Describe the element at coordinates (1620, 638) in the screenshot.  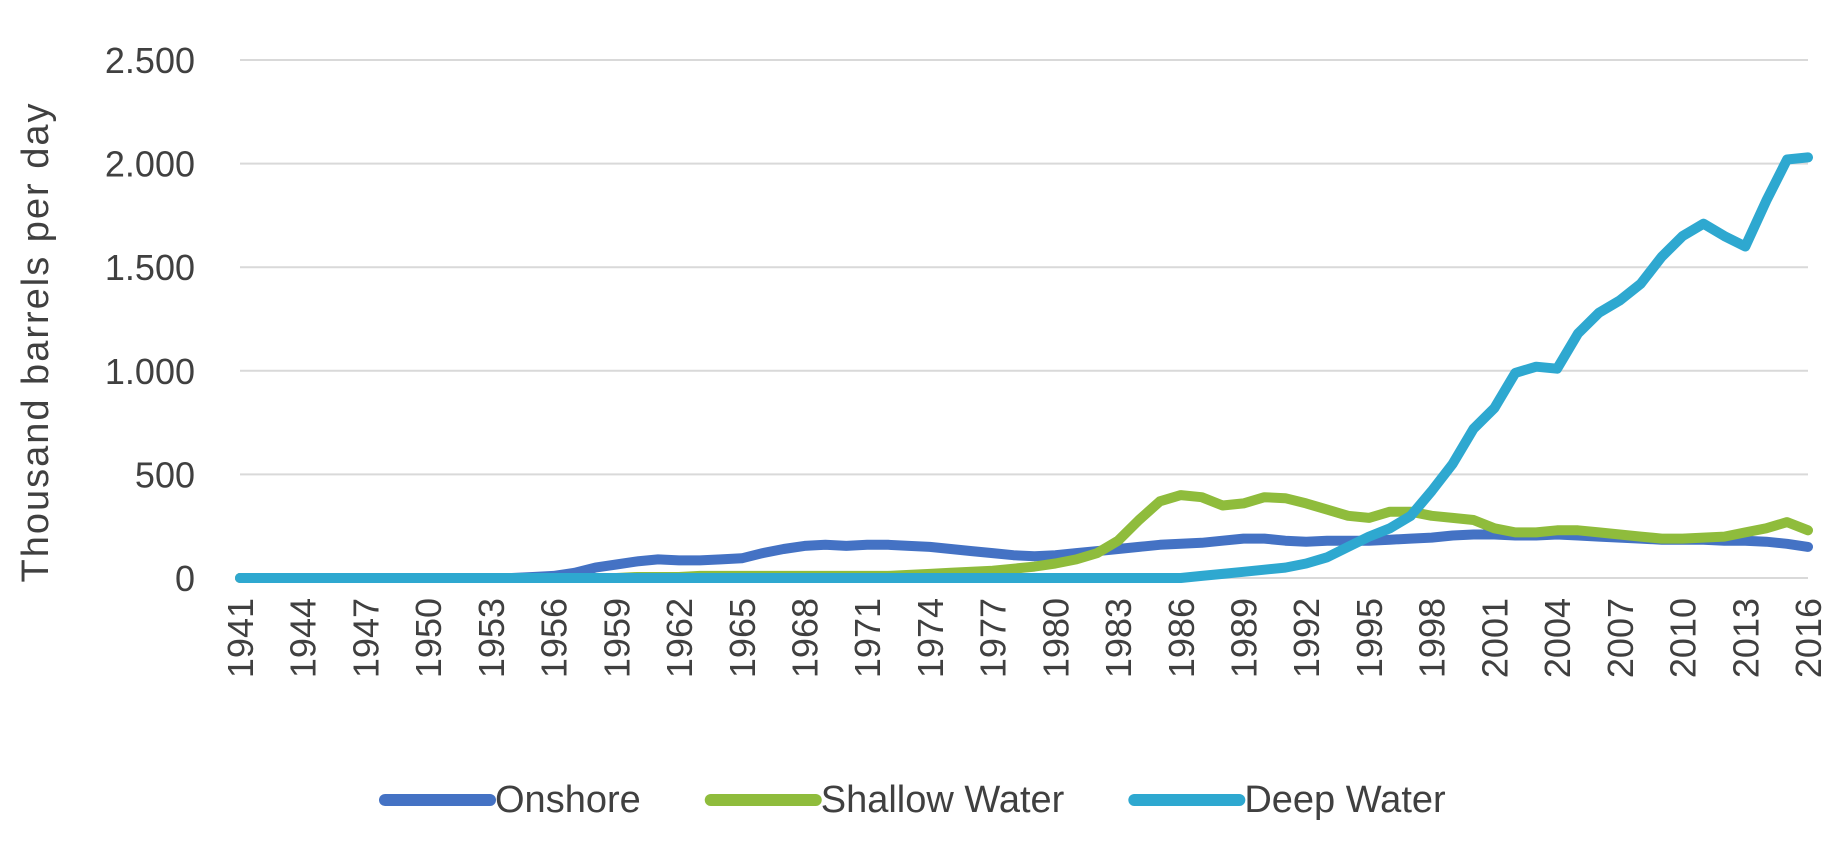
I see `x-tick-label: 2007` at that location.